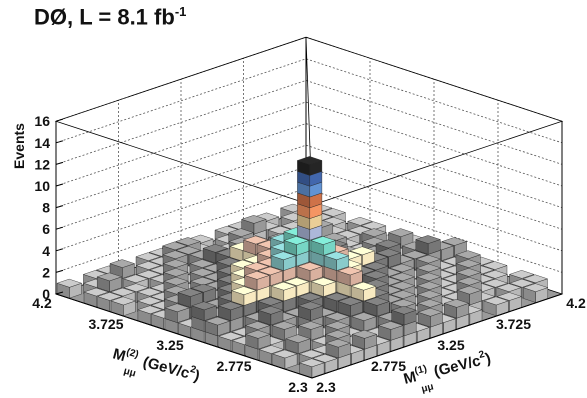 This screenshot has height=398, width=587. Describe the element at coordinates (42, 303) in the screenshot. I see `y-tick-label: 4.2` at that location.